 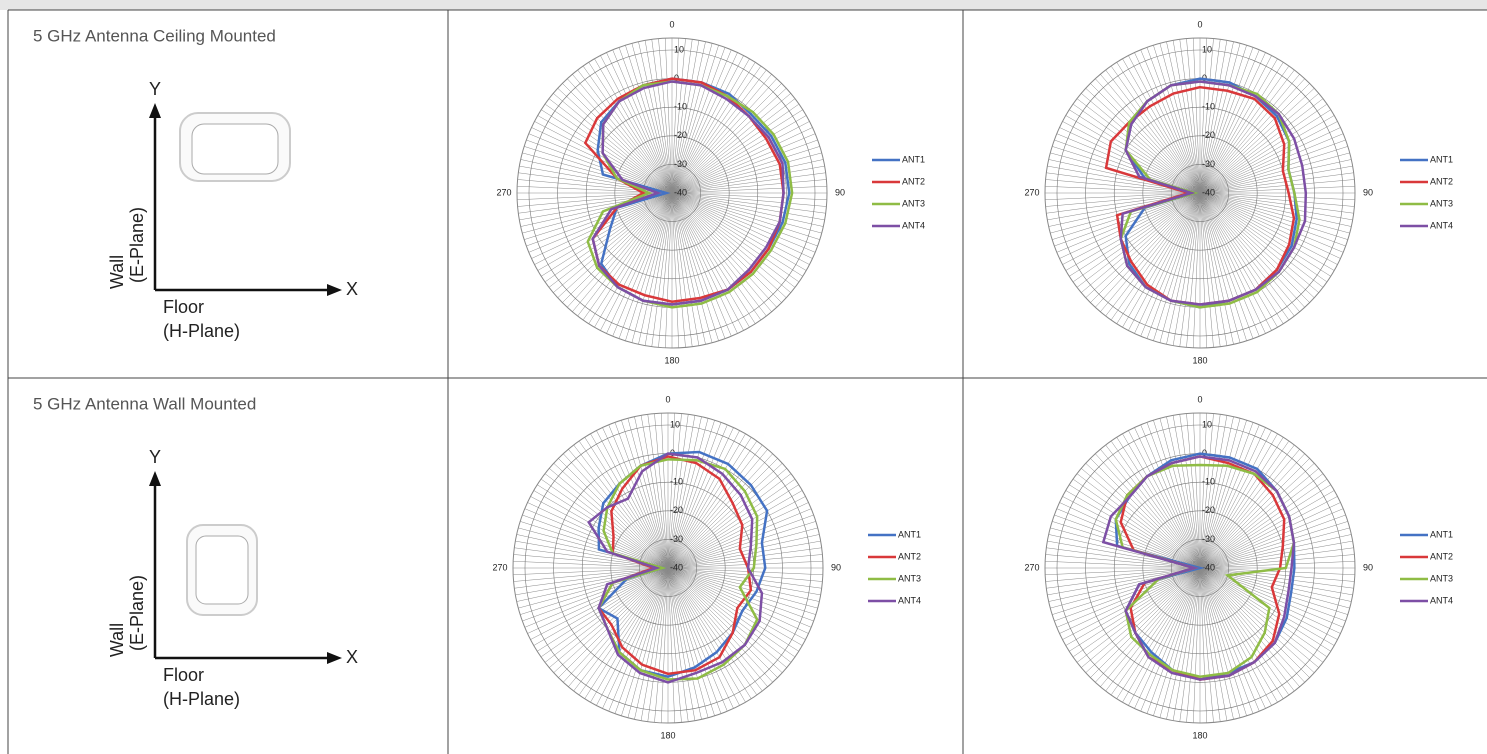 What do you see at coordinates (334, 290) in the screenshot?
I see `arrow-head` at bounding box center [334, 290].